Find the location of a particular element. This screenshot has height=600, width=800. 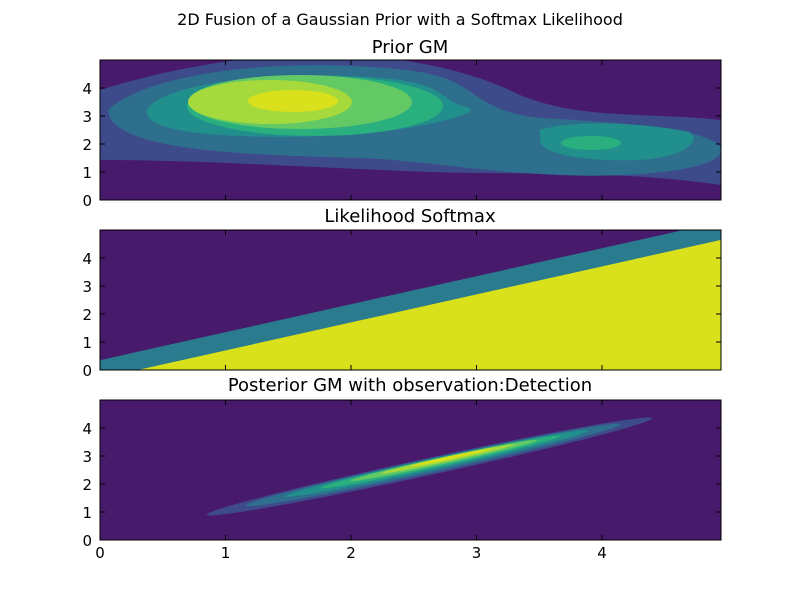

prior-title: Prior GM is located at coordinates (410, 47).